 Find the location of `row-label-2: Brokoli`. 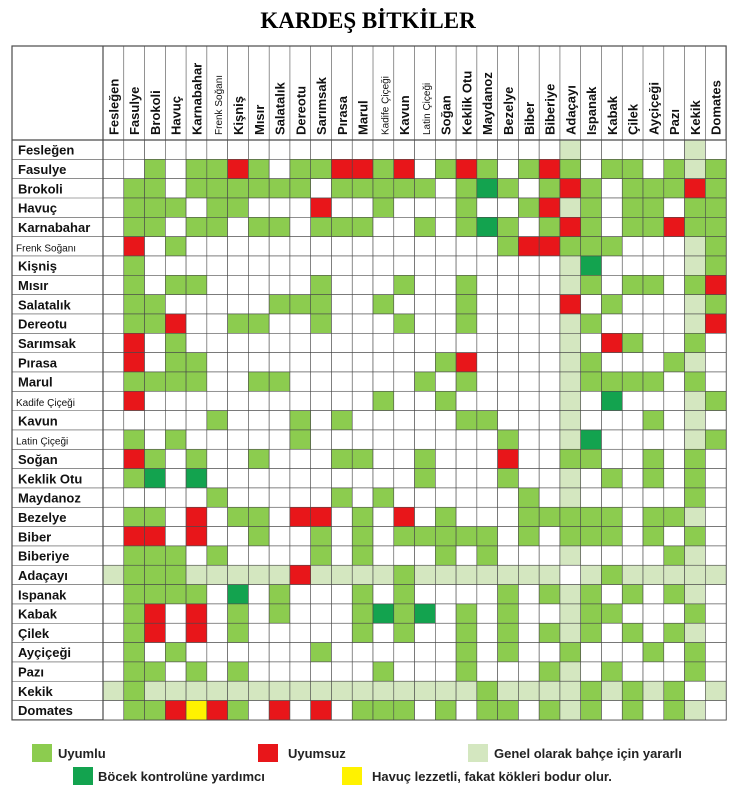

row-label-2: Brokoli is located at coordinates (40, 188).